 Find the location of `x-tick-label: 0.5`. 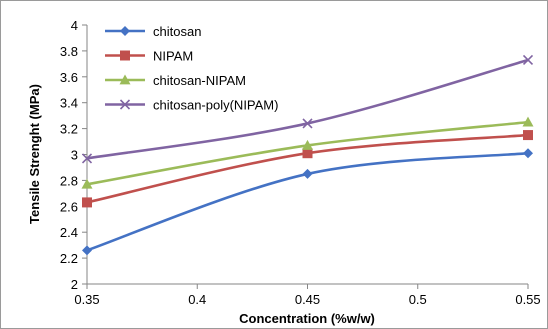

x-tick-label: 0.5 is located at coordinates (418, 299).